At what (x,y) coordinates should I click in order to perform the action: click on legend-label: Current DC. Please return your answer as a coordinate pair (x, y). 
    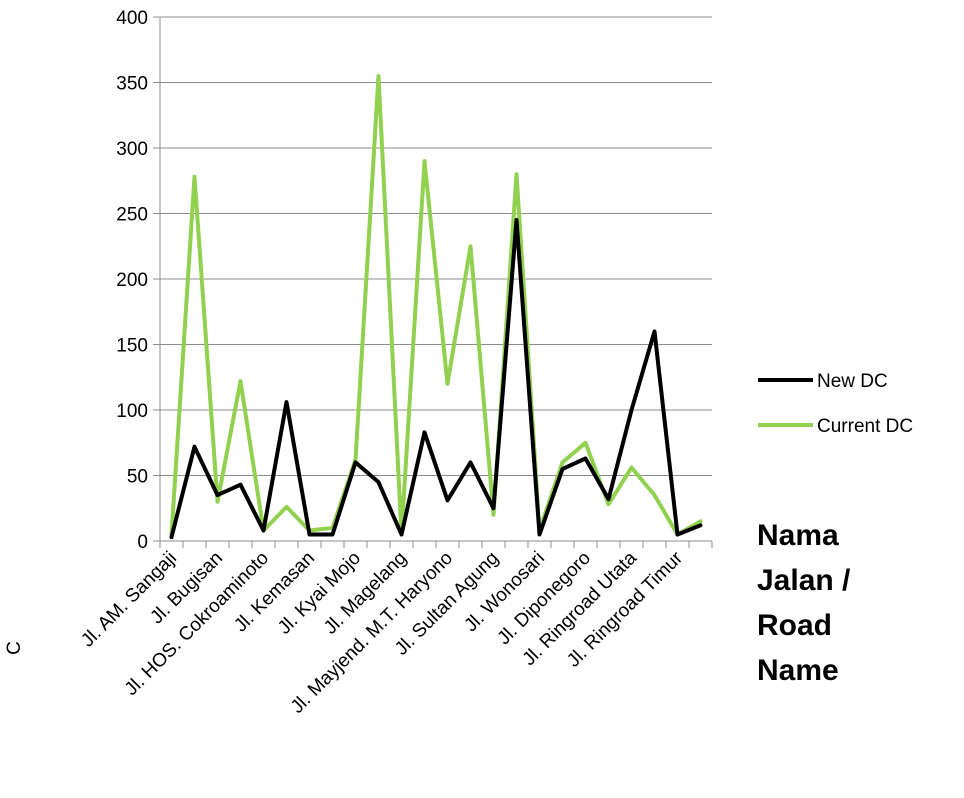
    Looking at the image, I should click on (865, 426).